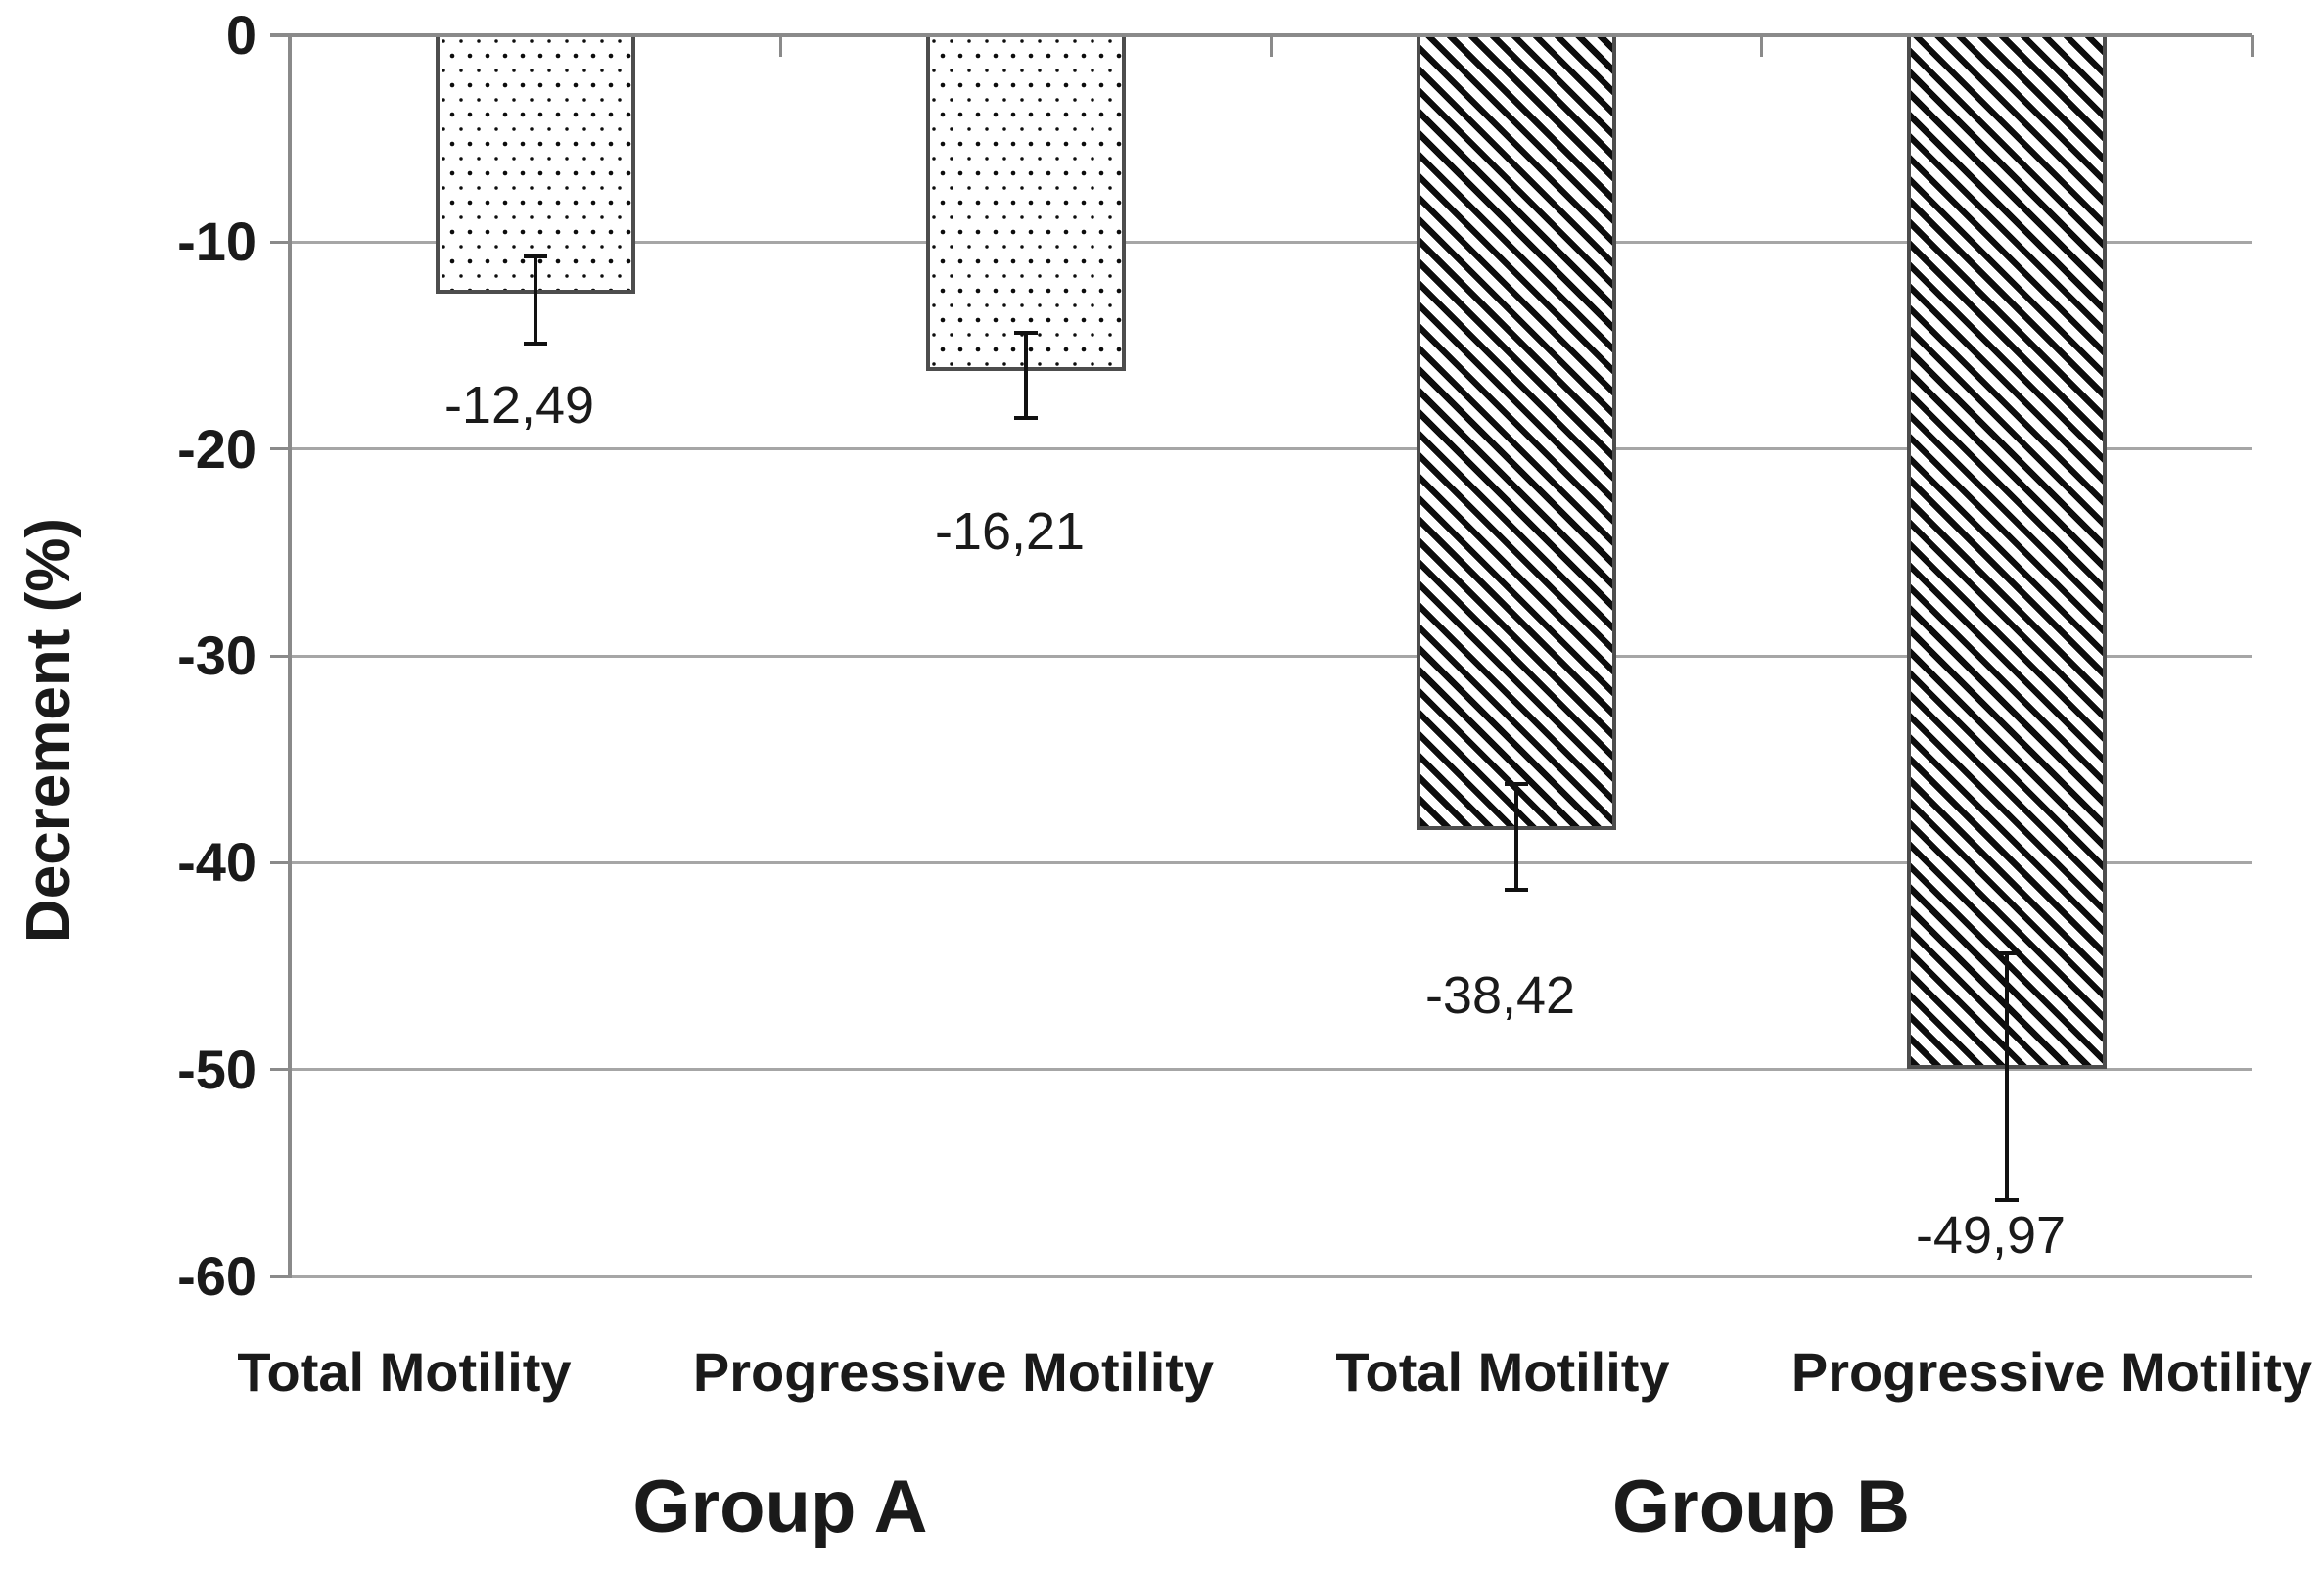 Image resolution: width=2324 pixels, height=1573 pixels. What do you see at coordinates (1502, 1372) in the screenshot?
I see `category-label-2-total-motility: Total Motility` at bounding box center [1502, 1372].